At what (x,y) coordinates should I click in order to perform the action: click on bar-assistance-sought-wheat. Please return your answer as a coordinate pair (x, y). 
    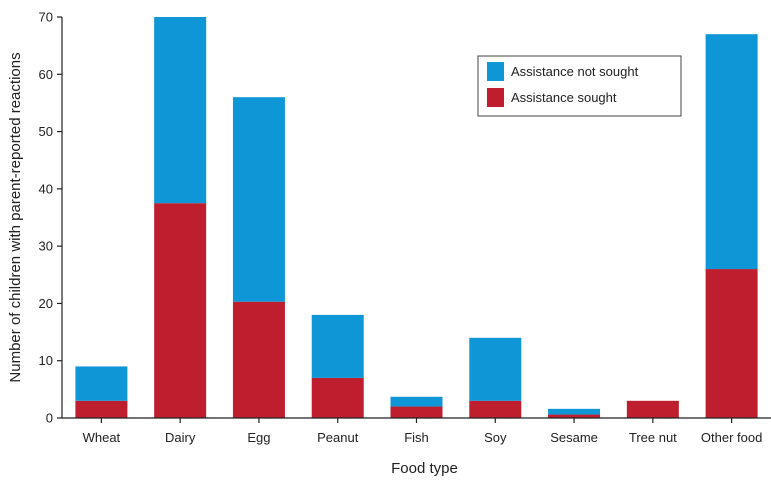
    Looking at the image, I should click on (101, 409).